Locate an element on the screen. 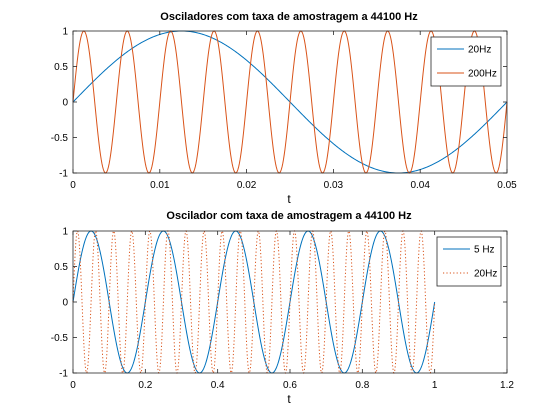 This screenshot has width=560, height=420. x-tick-label: 0.02 is located at coordinates (247, 185).